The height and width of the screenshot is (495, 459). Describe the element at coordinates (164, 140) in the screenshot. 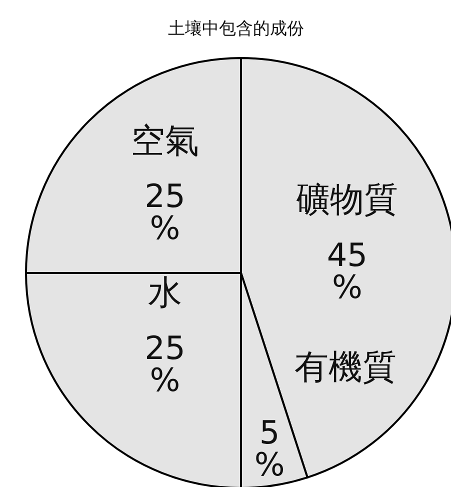

I see `slice-label: 空氣` at that location.